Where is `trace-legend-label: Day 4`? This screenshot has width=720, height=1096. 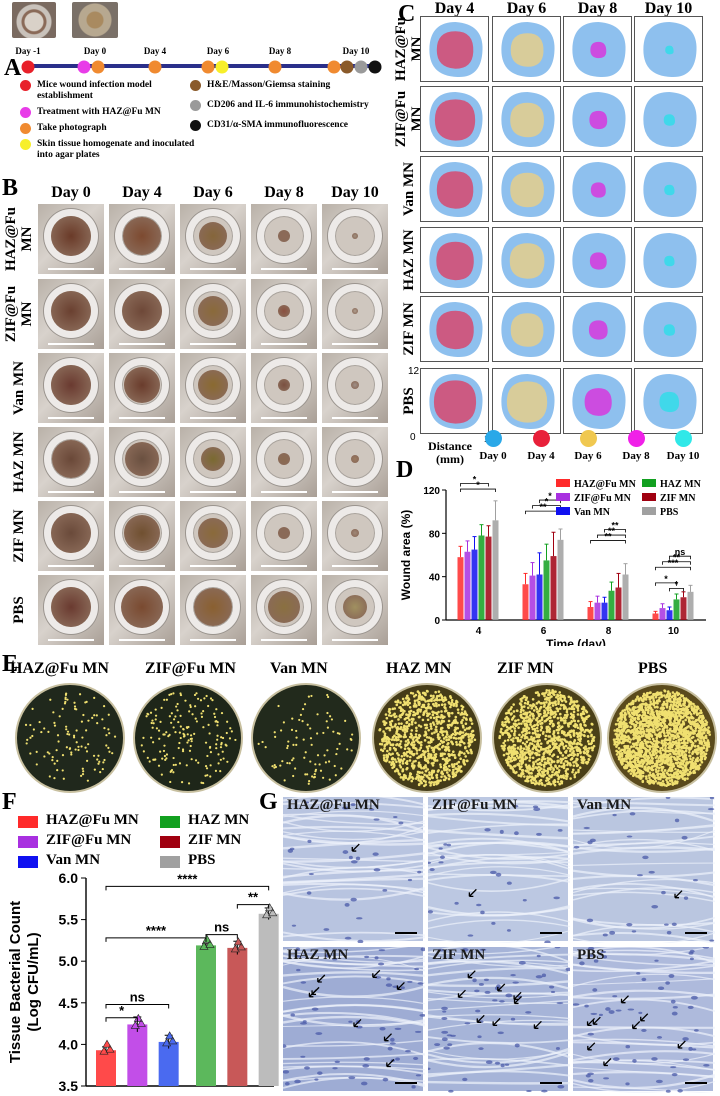 trace-legend-label: Day 4 is located at coordinates (541, 456).